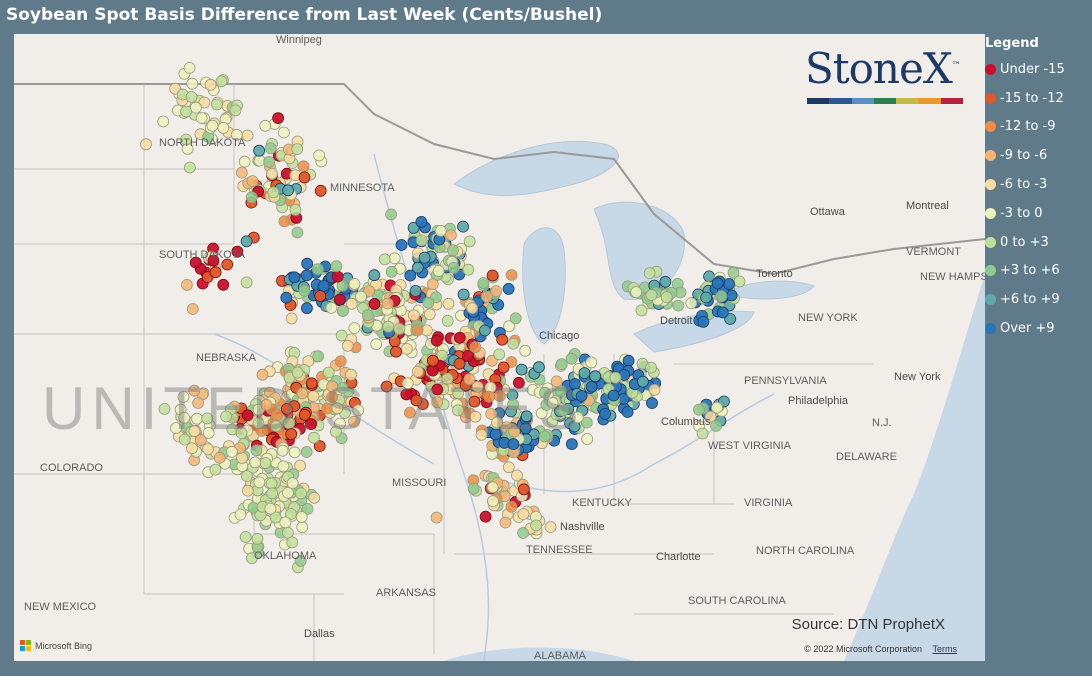  Describe the element at coordinates (1025, 299) in the screenshot. I see `legend-item: +6 to +9` at that location.